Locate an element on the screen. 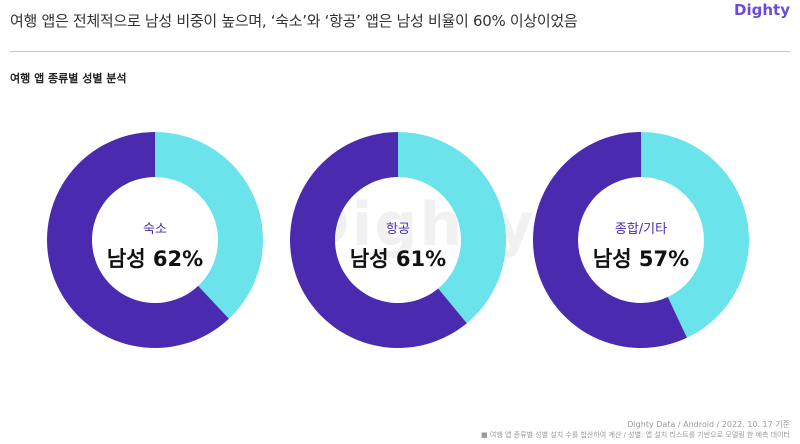 This screenshot has width=800, height=444. donut-label-accommodation: 숙소 남성 62% is located at coordinates (155, 245).